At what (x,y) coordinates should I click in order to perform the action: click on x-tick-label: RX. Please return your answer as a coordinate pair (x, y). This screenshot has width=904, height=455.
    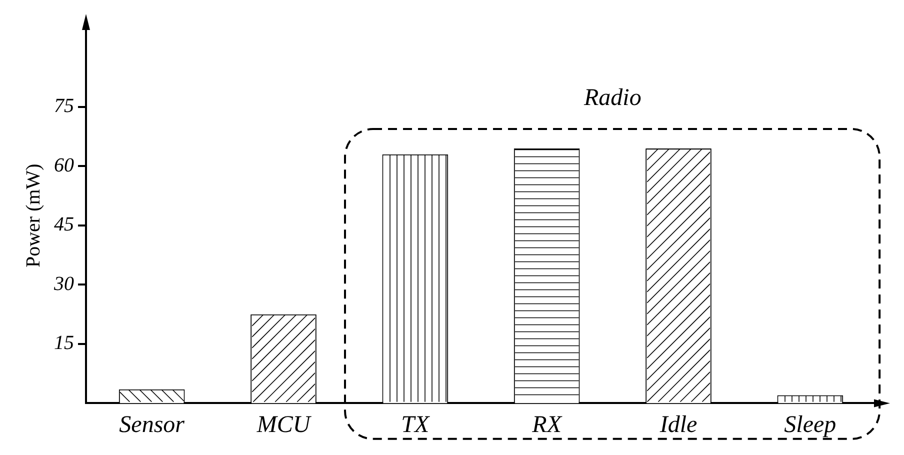
    Looking at the image, I should click on (547, 425).